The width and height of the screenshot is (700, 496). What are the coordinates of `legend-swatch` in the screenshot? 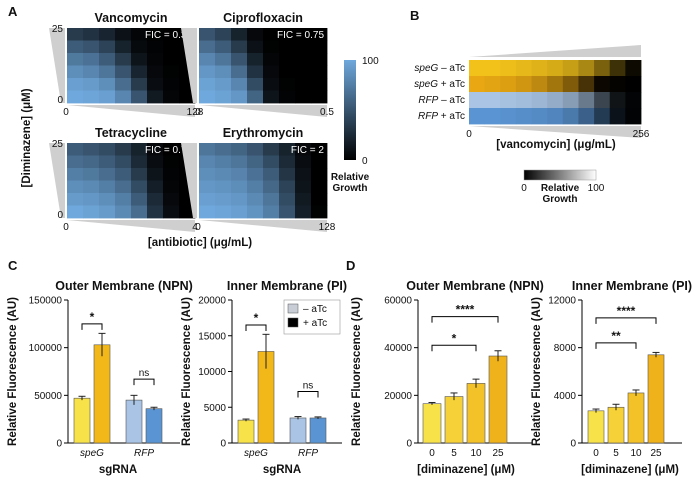 It's located at (293, 308).